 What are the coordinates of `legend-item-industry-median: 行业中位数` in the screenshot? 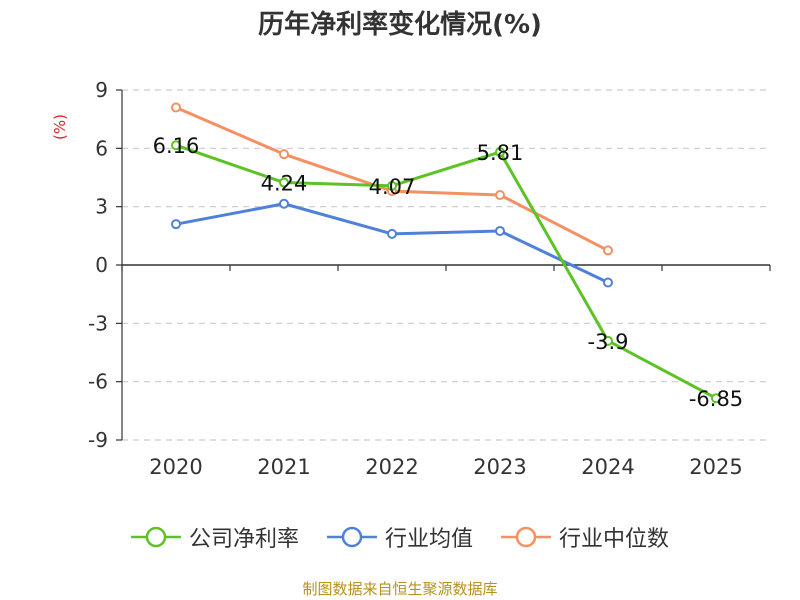 It's located at (585, 537).